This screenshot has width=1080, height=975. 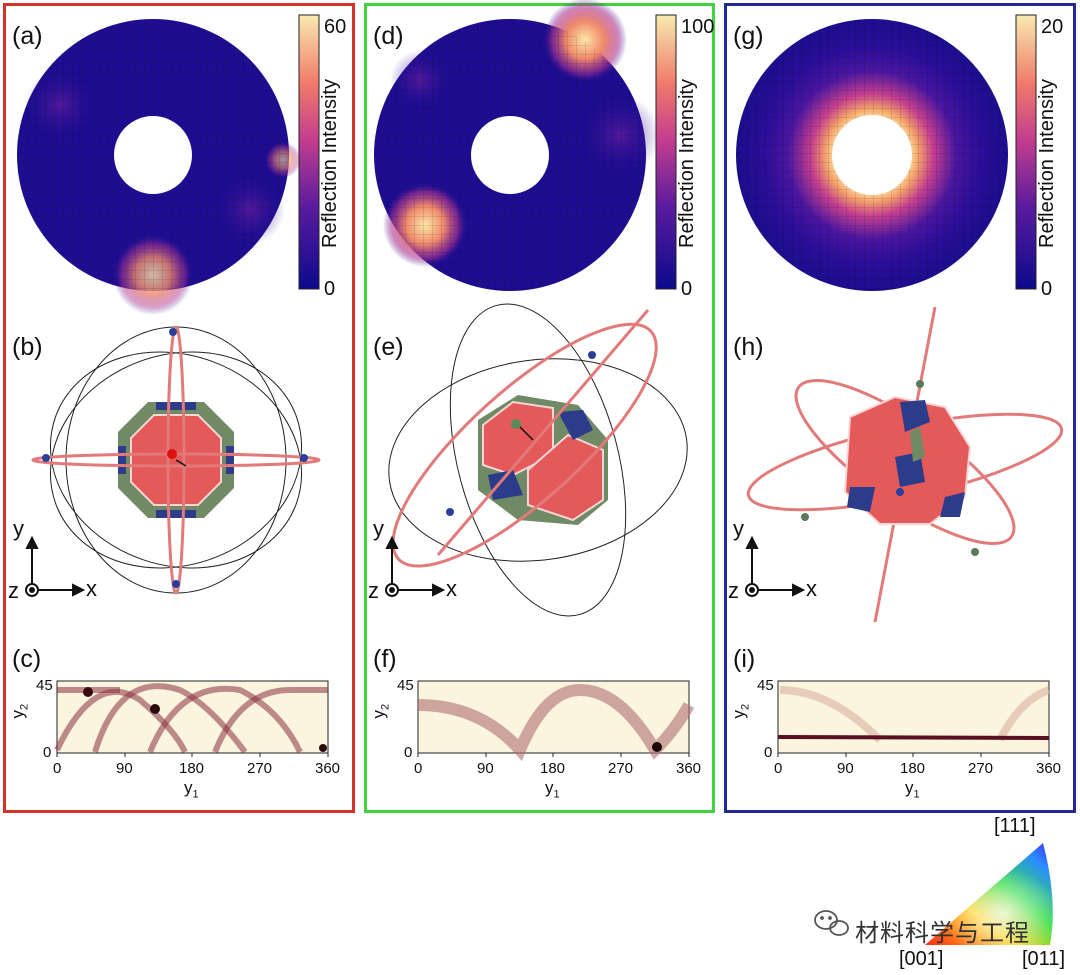 What do you see at coordinates (740, 711) in the screenshot?
I see `heatmap-i-ylabel: y2` at bounding box center [740, 711].